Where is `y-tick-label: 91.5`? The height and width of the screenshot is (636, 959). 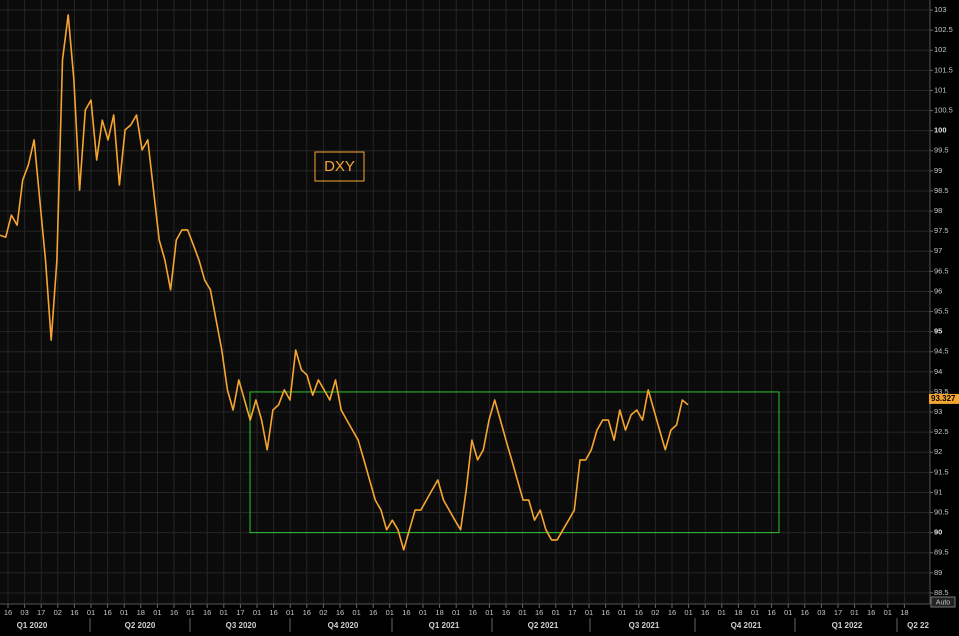 y-tick-label: 91.5 is located at coordinates (941, 471).